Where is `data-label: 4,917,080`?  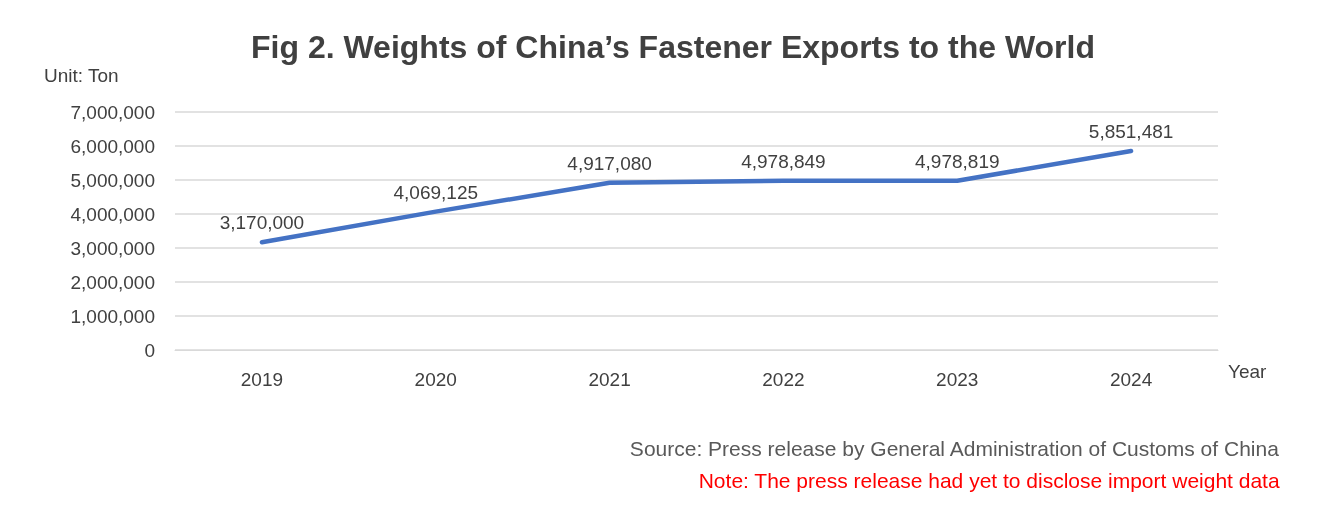
data-label: 4,917,080 is located at coordinates (609, 163).